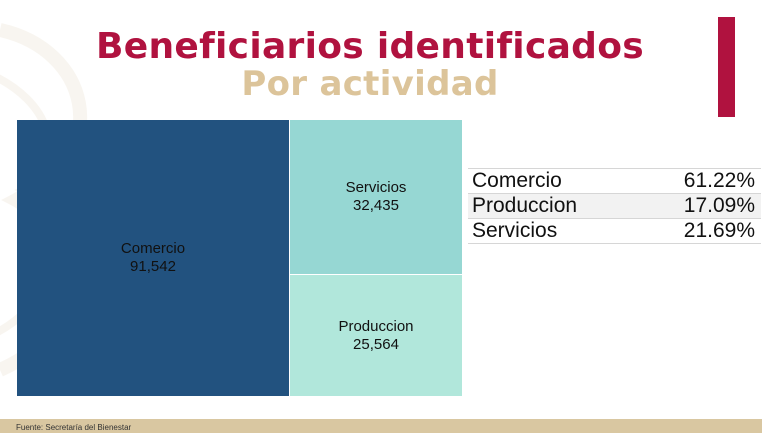 The width and height of the screenshot is (762, 433). What do you see at coordinates (381, 426) in the screenshot?
I see `footer-bar: Fuente: Secretaría del Bienestar` at bounding box center [381, 426].